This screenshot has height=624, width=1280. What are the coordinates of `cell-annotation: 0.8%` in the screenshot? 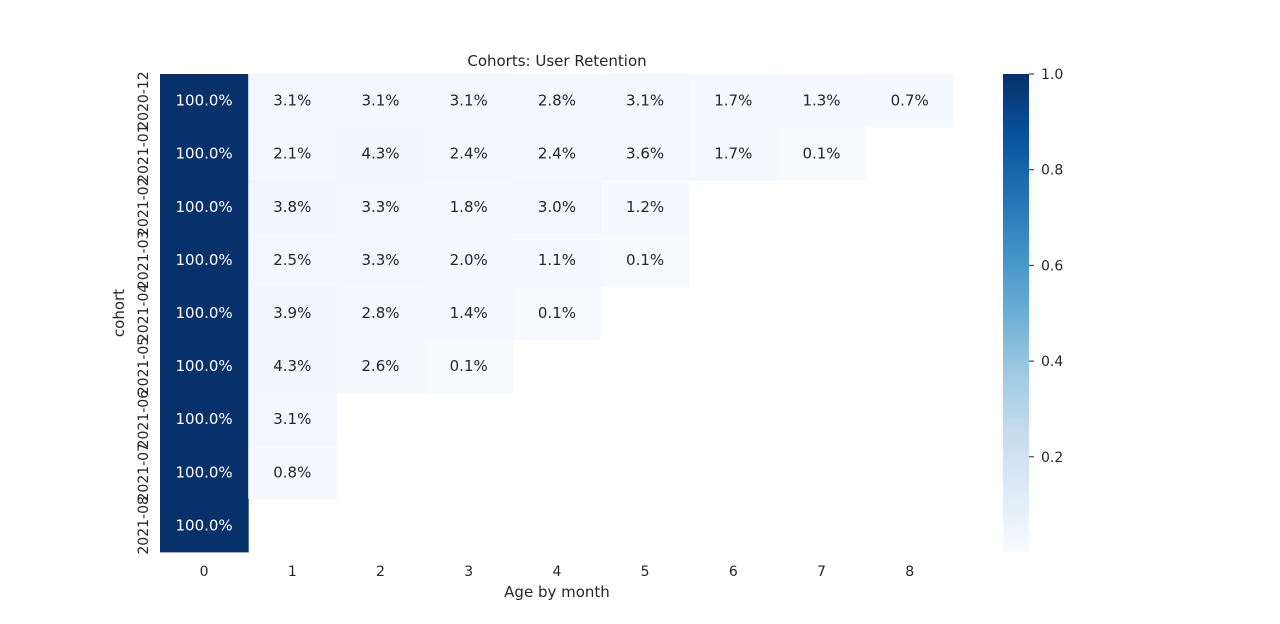 It's located at (292, 472).